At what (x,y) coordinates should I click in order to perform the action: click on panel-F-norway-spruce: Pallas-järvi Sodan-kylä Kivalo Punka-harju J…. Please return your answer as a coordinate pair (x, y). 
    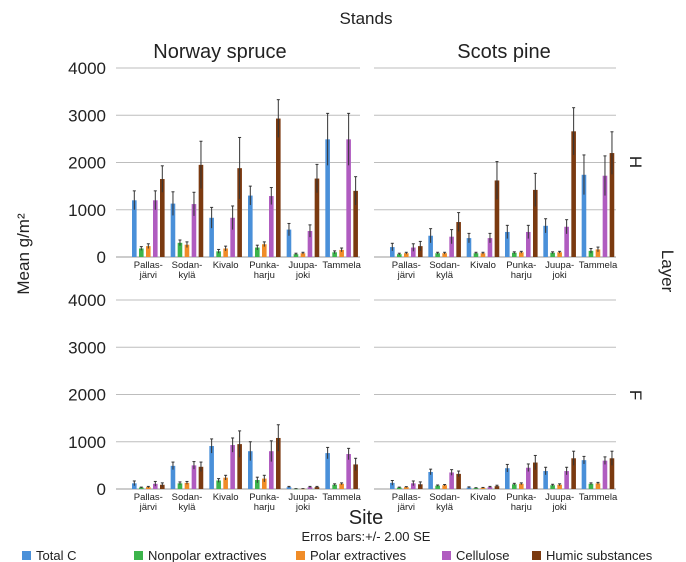
    Looking at the image, I should click on (239, 406).